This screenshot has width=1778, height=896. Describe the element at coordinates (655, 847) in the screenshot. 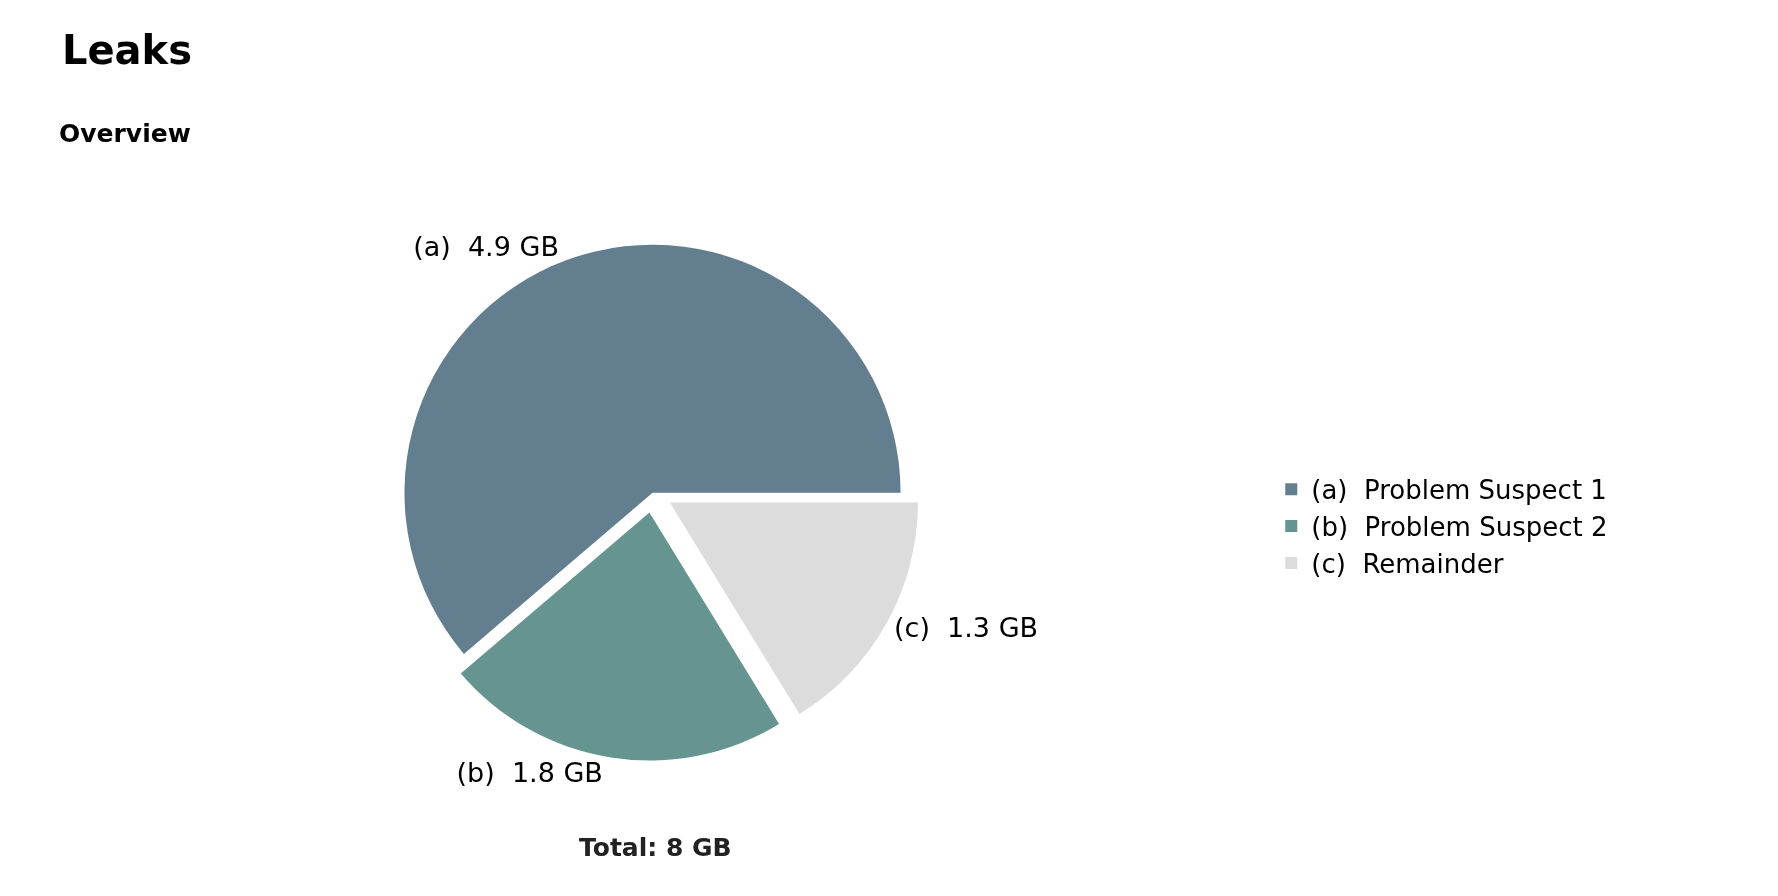

I see `text: Total: 8 GB` at that location.